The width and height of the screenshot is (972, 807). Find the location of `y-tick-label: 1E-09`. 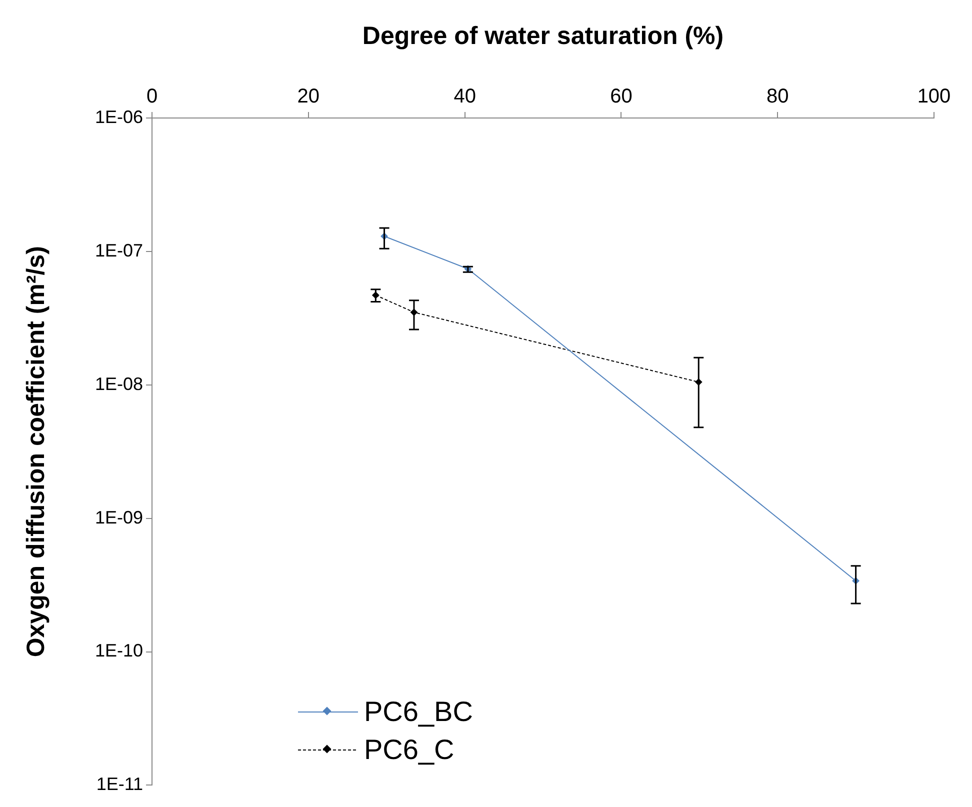

y-tick-label: 1E-09 is located at coordinates (119, 517).